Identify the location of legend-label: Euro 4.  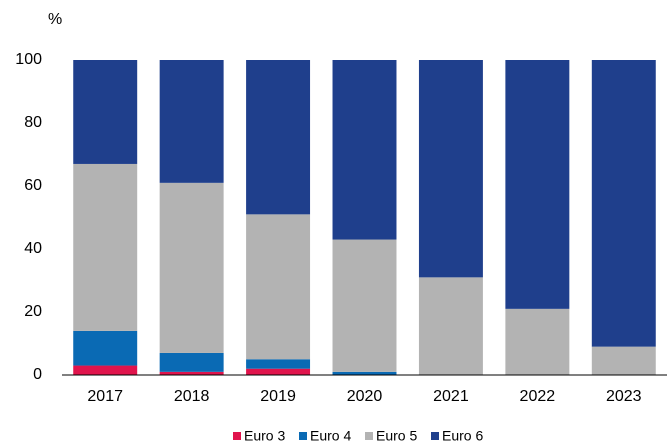
(330, 436).